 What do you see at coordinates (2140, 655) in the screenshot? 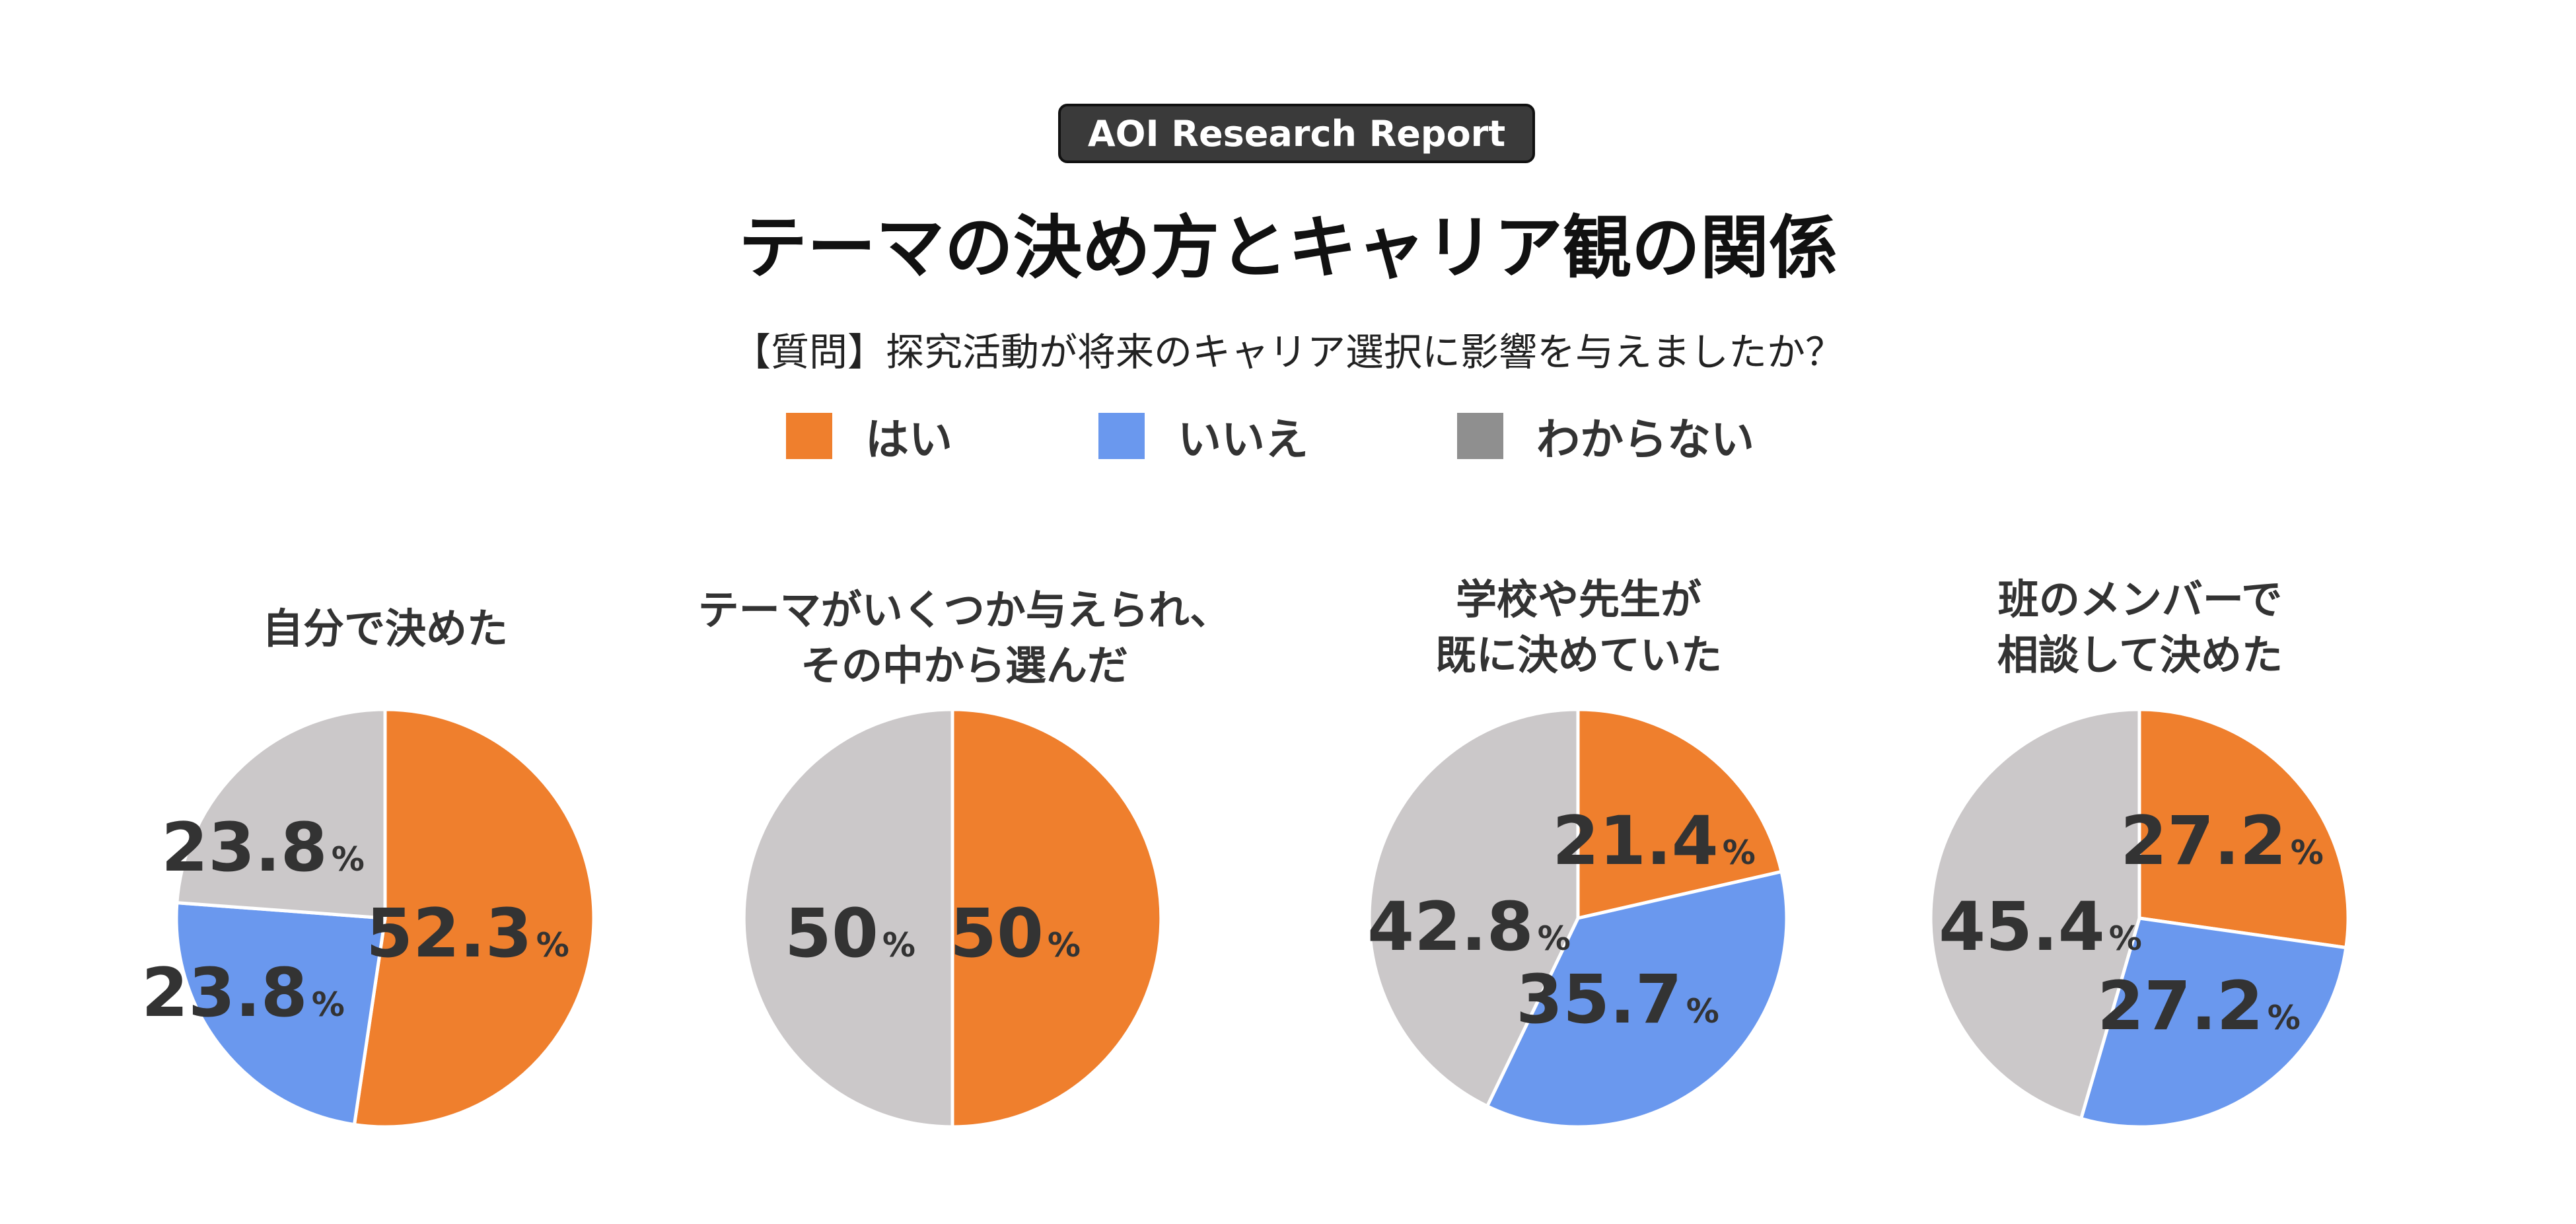
I see `pie-title-4-line-2: 相談して決めた` at bounding box center [2140, 655].